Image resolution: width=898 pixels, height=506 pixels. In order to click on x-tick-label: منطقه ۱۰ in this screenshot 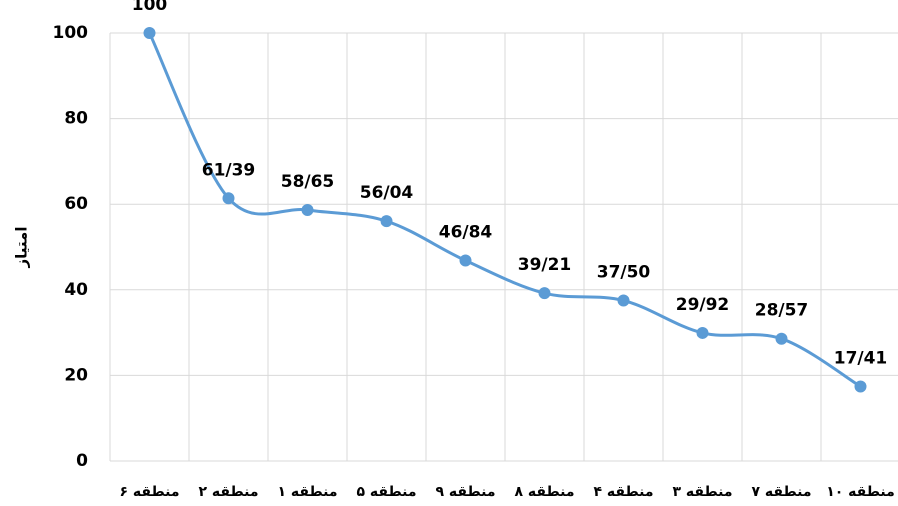, I will do `click(860, 492)`.